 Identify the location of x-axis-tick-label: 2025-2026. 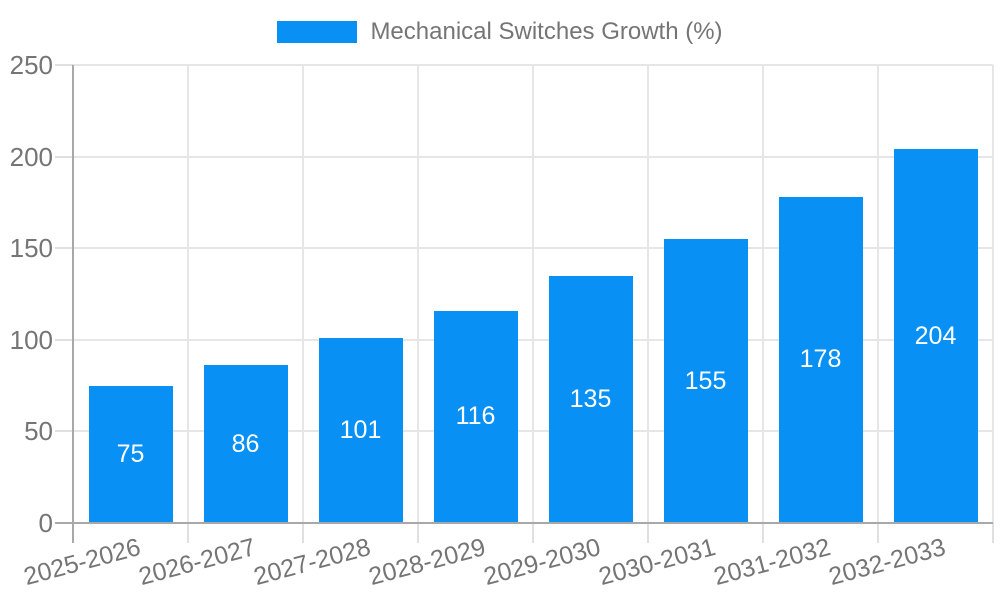
(82, 562).